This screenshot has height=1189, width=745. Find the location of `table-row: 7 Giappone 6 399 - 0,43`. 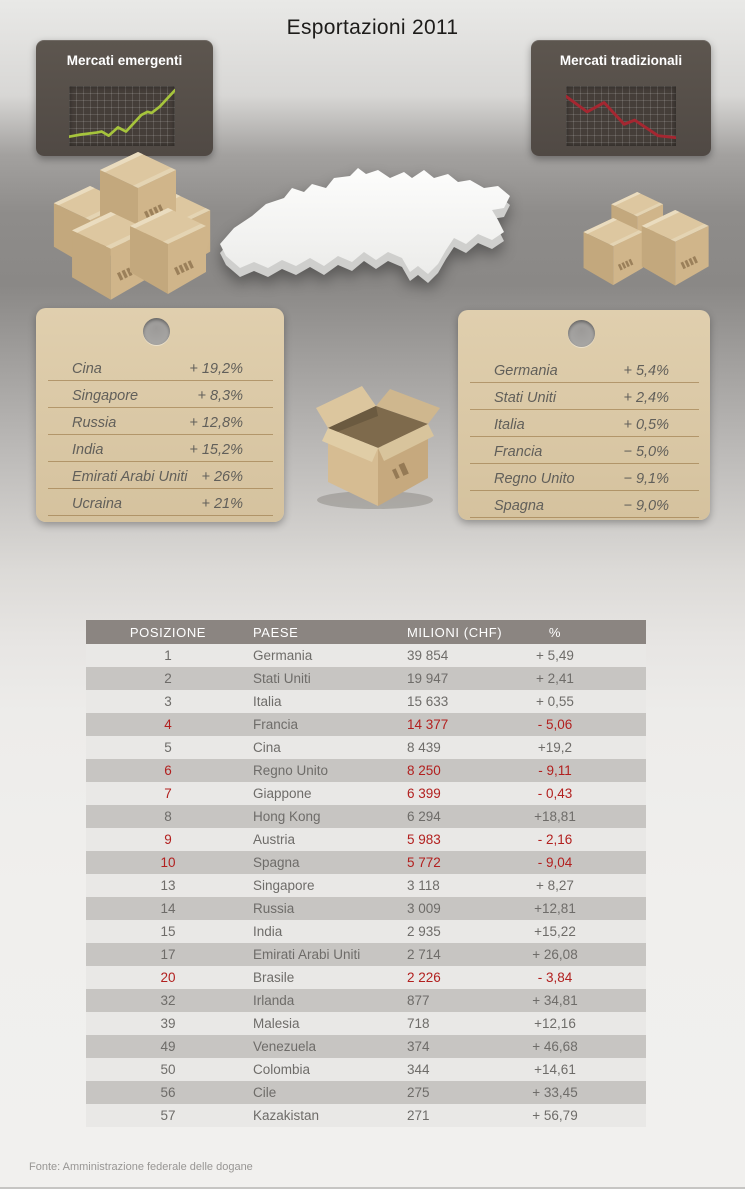

table-row: 7 Giappone 6 399 - 0,43 is located at coordinates (366, 793).